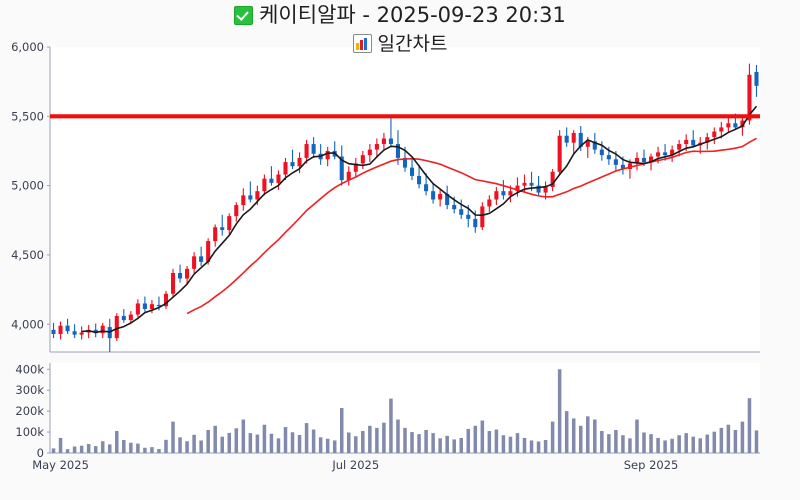  I want to click on price-y-tick-label: 5,000, so click(27, 186).